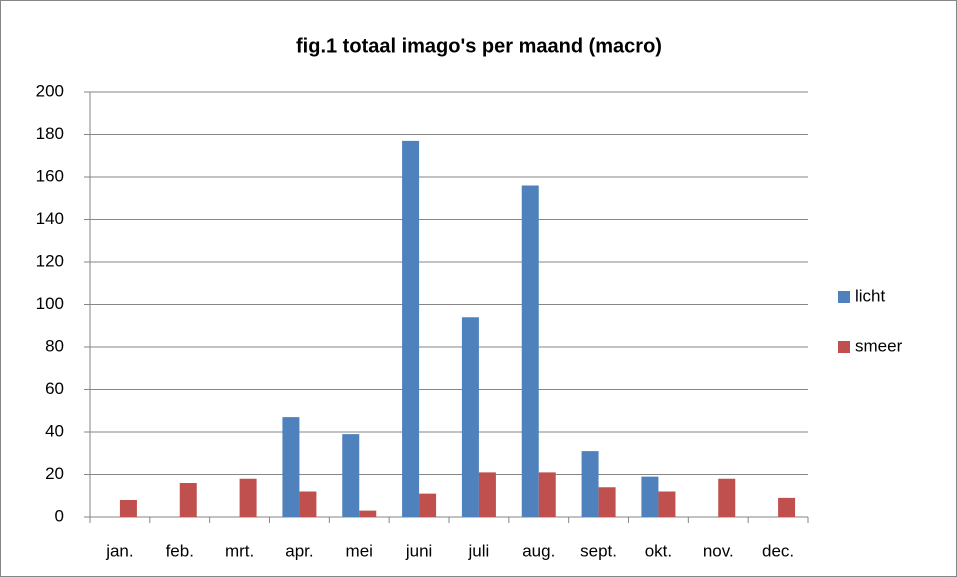 This screenshot has height=577, width=957. What do you see at coordinates (598, 550) in the screenshot?
I see `x-tick-label: sept.` at bounding box center [598, 550].